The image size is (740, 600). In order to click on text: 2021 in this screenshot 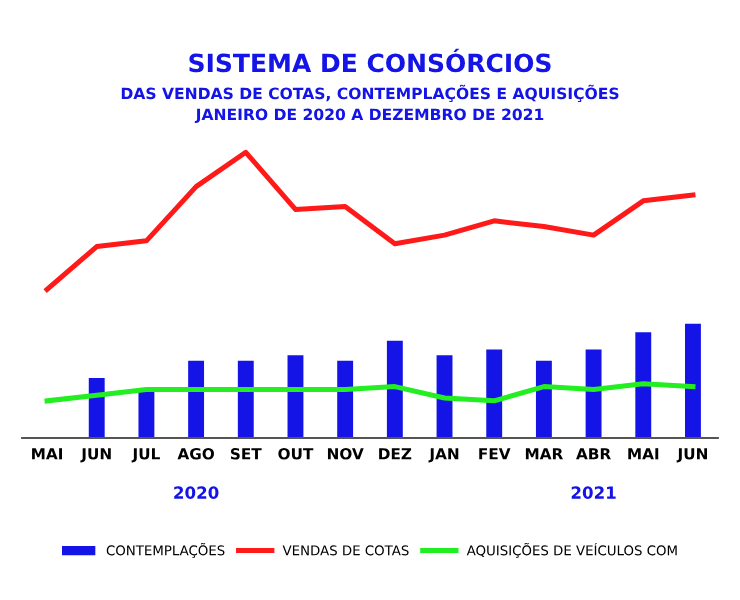, I will do `click(593, 492)`.